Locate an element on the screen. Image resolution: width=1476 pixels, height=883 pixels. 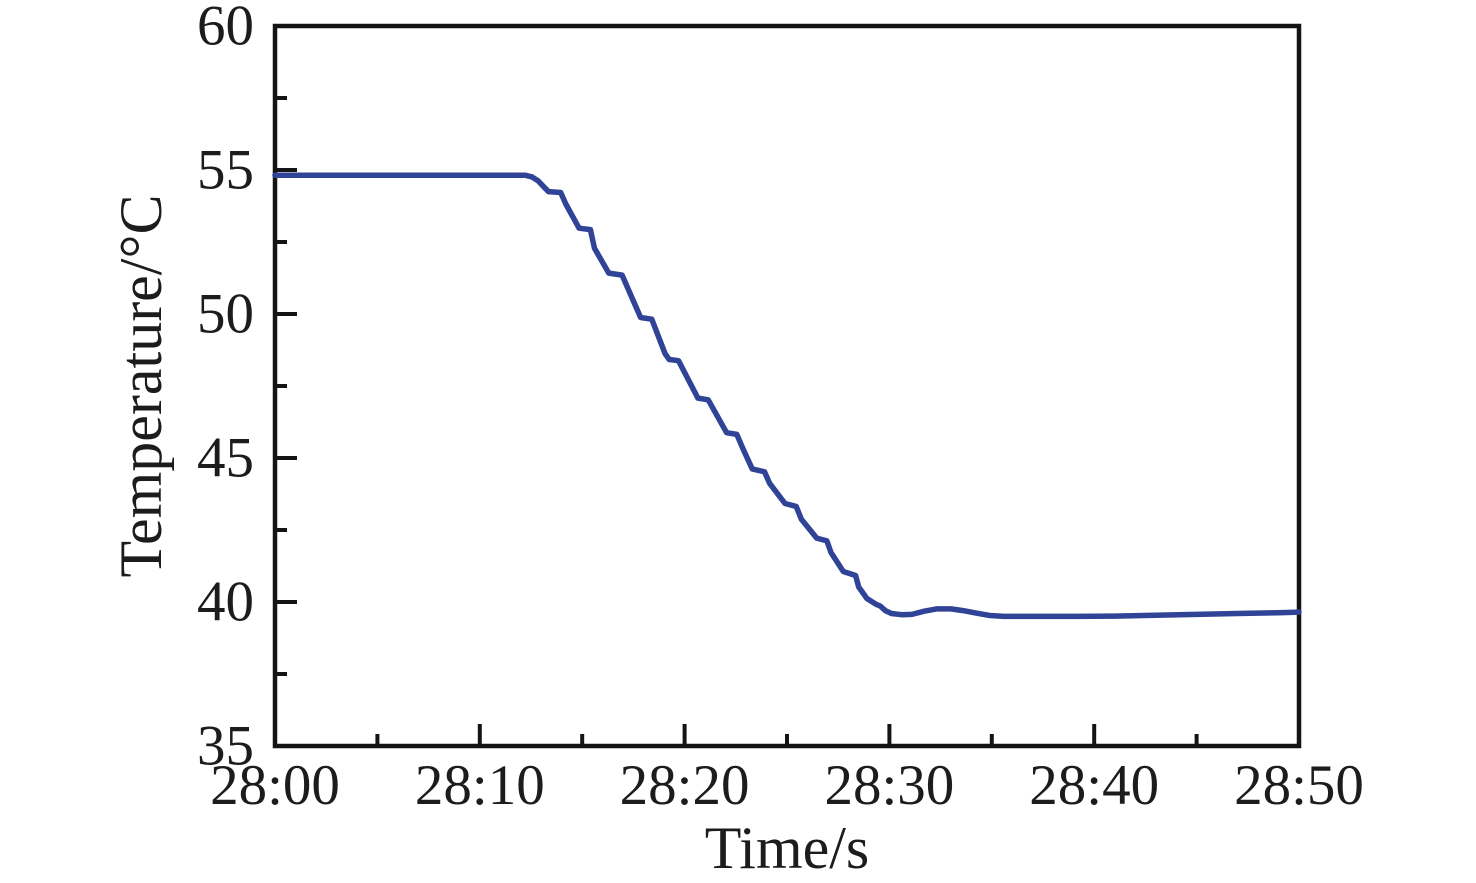
x-tick-label: 28:40 is located at coordinates (1094, 785).